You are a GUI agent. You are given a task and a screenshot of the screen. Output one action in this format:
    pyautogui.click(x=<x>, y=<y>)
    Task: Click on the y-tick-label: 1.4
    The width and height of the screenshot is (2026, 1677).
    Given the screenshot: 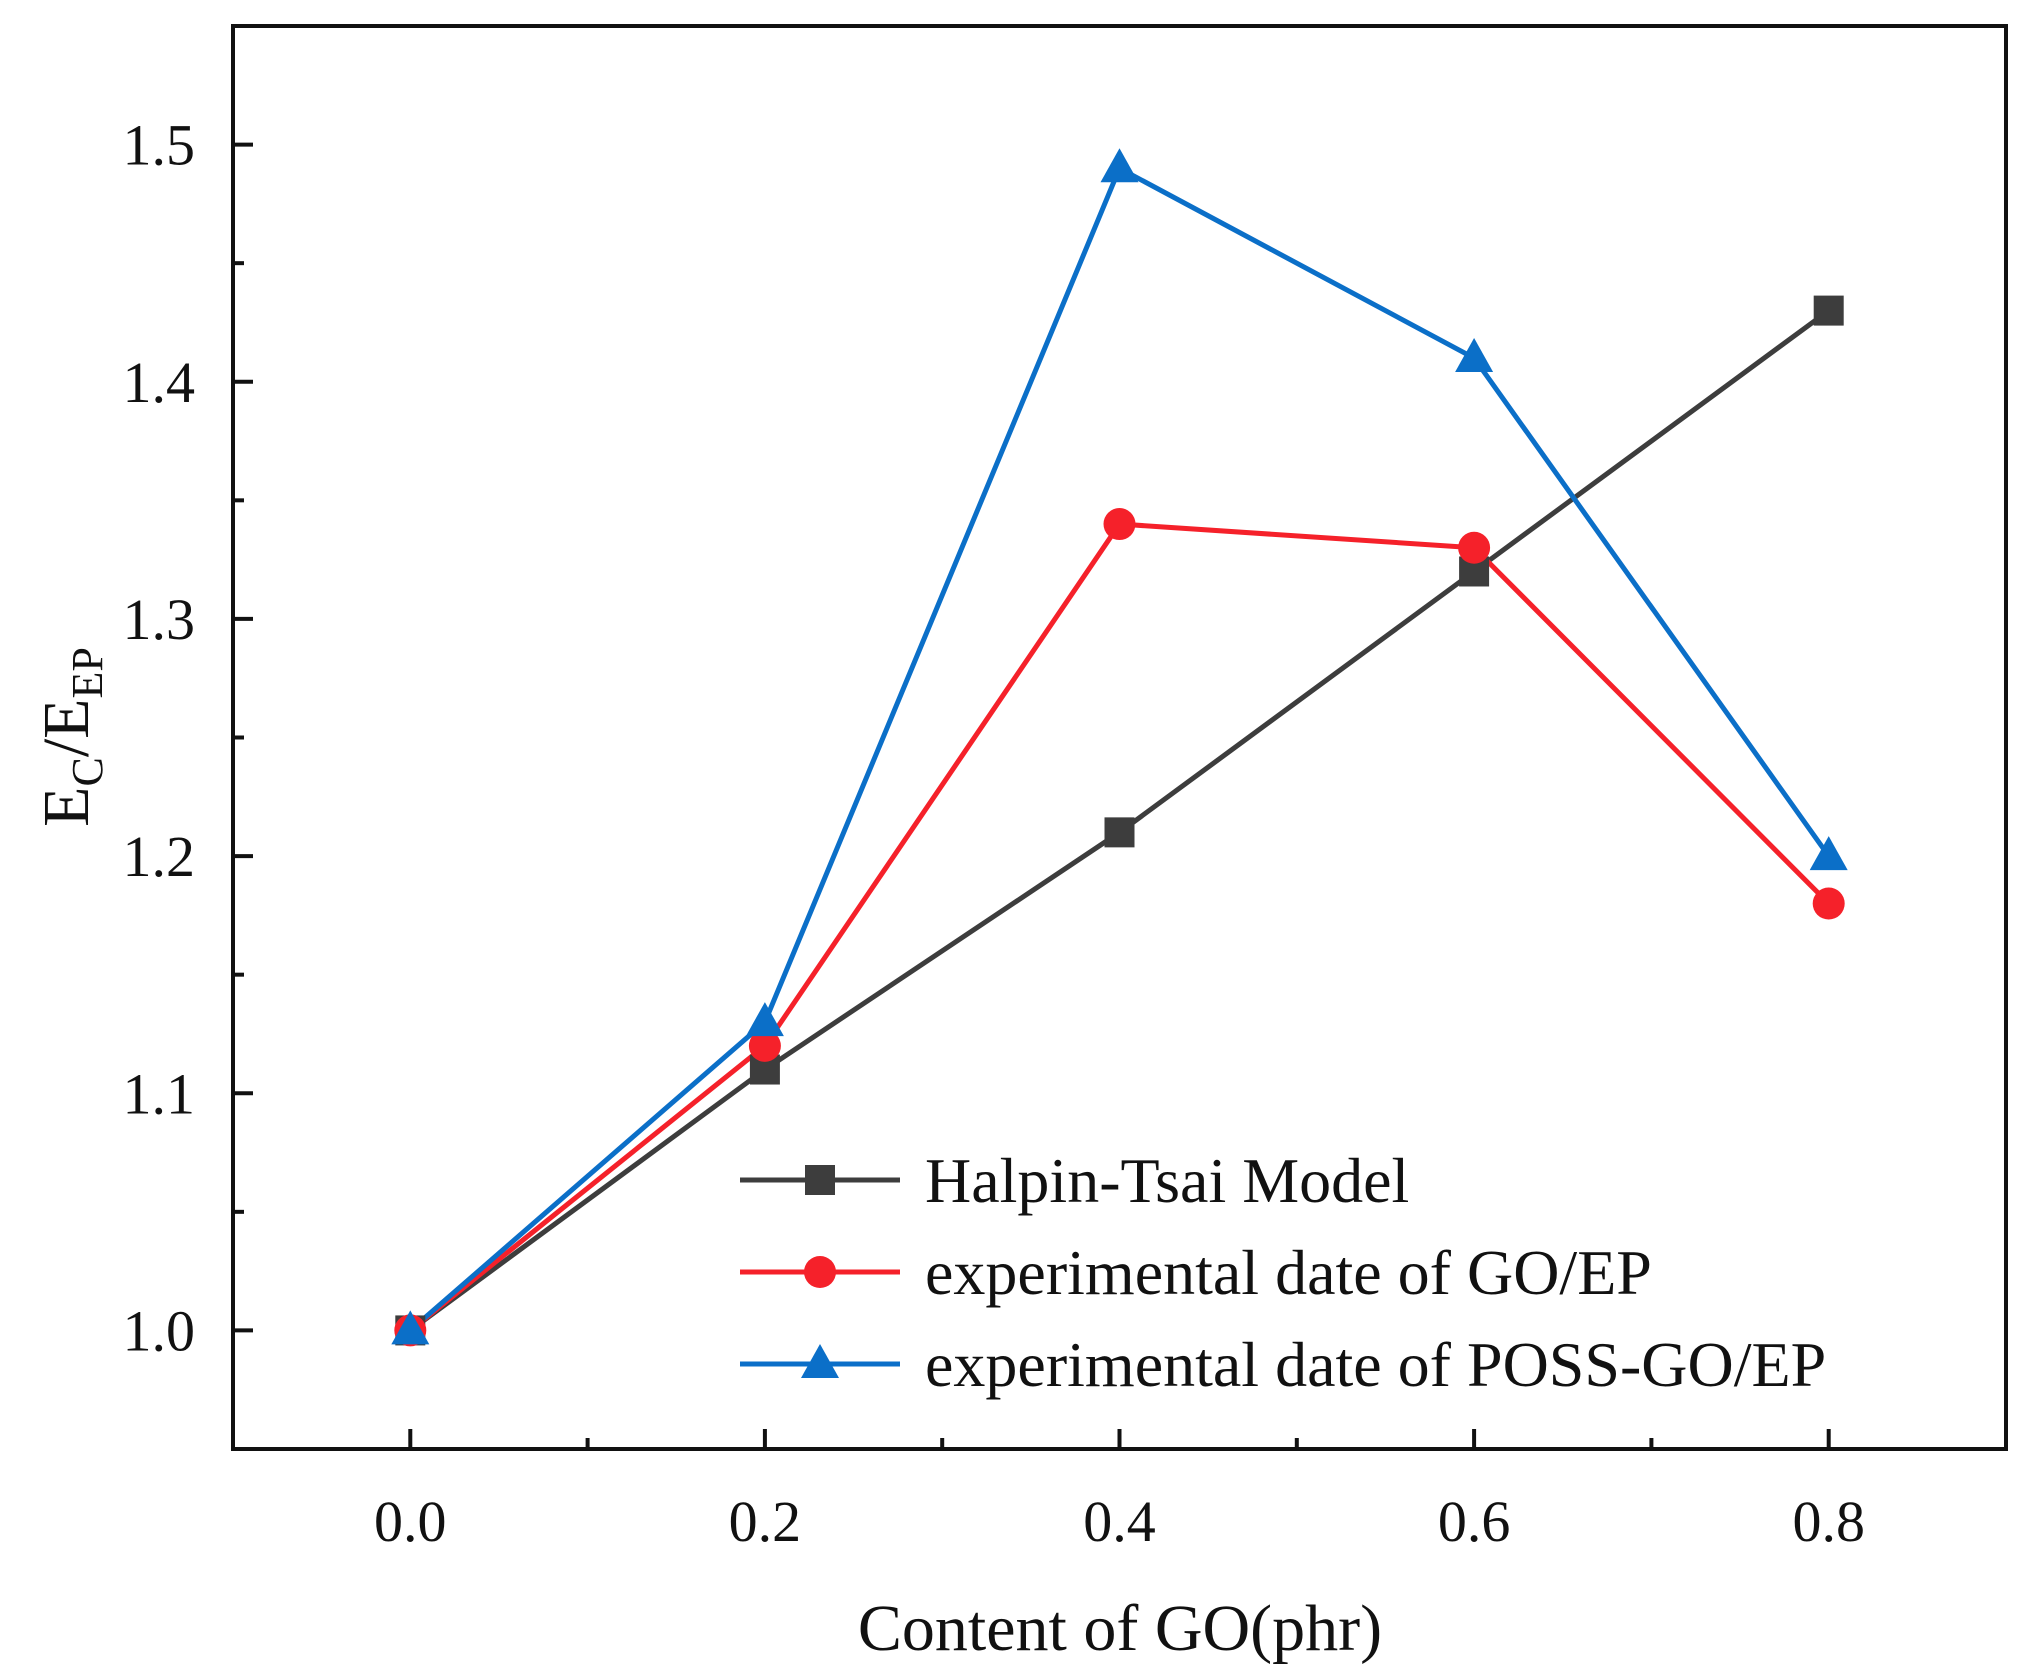 What is the action you would take?
    pyautogui.click(x=159, y=382)
    